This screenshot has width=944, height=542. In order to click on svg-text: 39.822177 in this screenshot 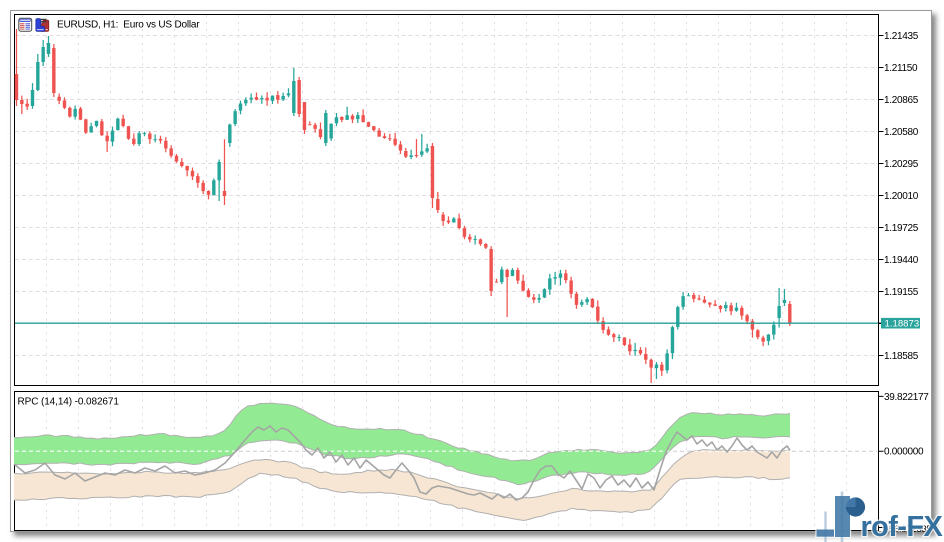, I will do `click(906, 397)`.